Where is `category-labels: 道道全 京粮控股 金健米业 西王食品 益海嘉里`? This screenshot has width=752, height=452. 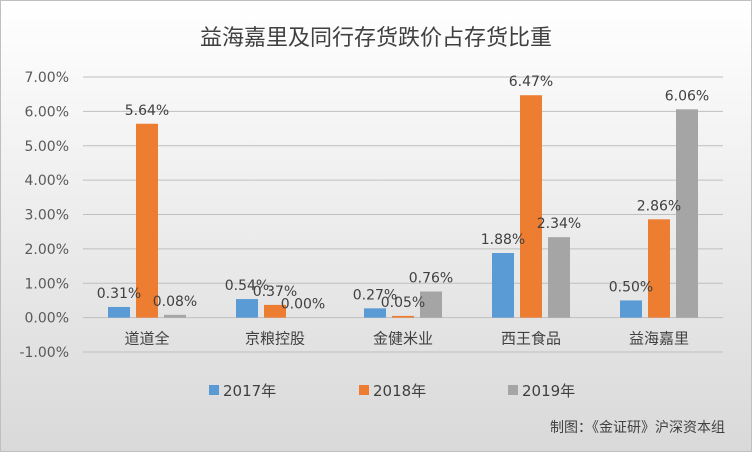 category-labels: 道道全 京粮控股 金健米业 西王食品 益海嘉里 is located at coordinates (406, 339).